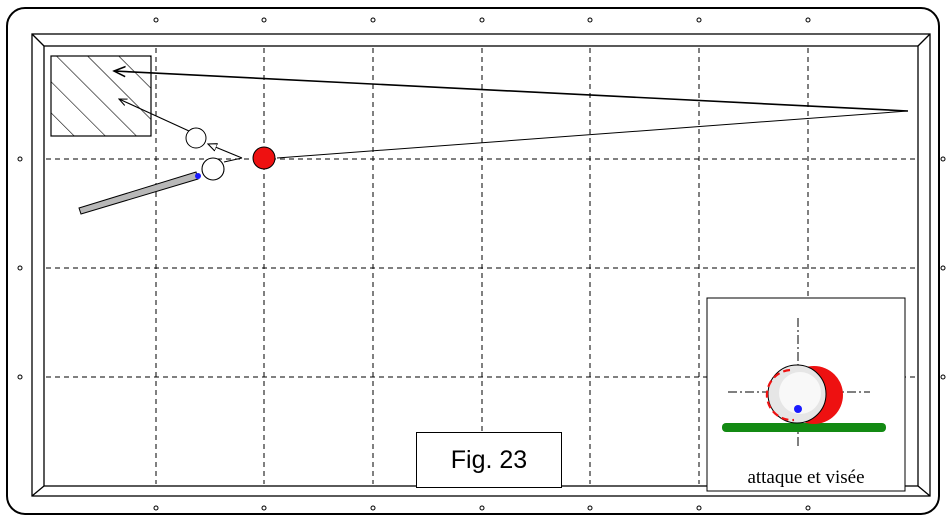 The width and height of the screenshot is (946, 521). Describe the element at coordinates (264, 158) in the screenshot. I see `red-ball-icon` at that location.